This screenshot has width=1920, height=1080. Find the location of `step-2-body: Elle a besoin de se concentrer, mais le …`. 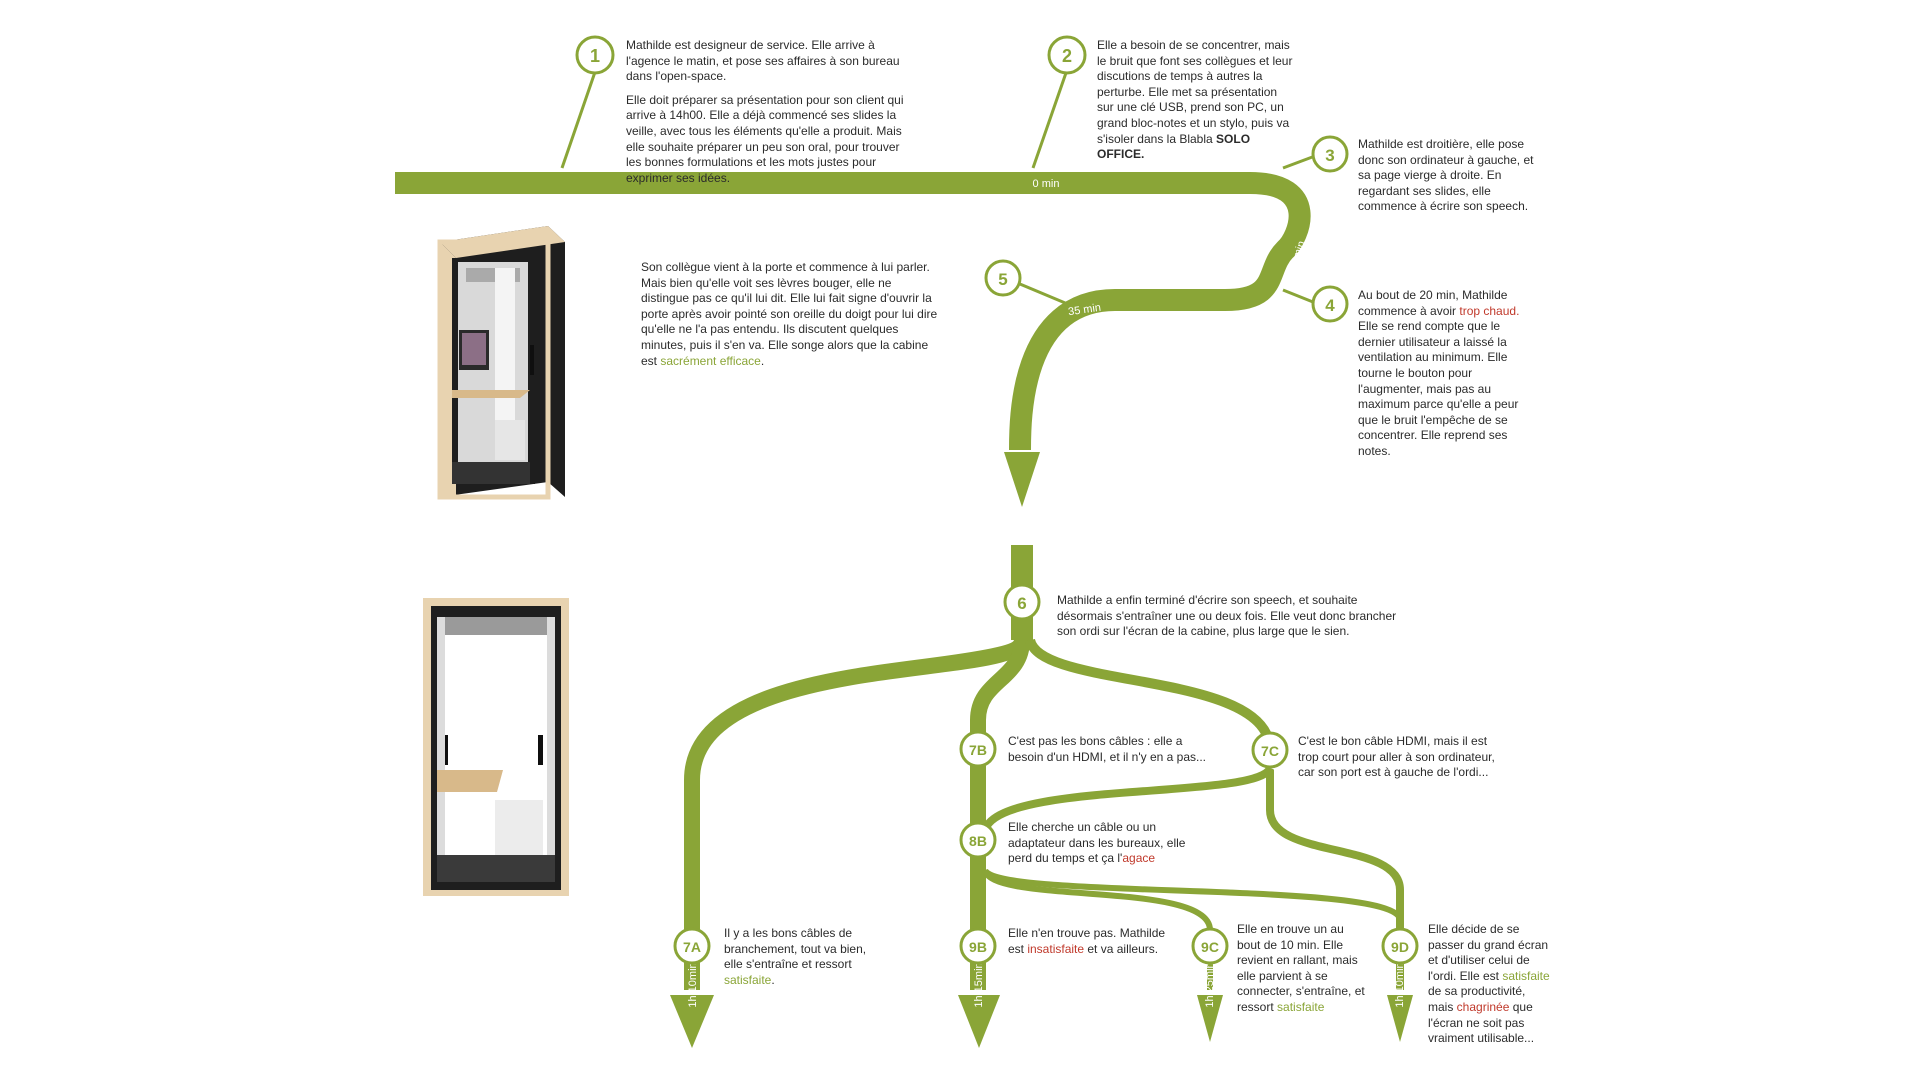

step-2-body: Elle a besoin de se concentrer, mais le … is located at coordinates (1195, 92).